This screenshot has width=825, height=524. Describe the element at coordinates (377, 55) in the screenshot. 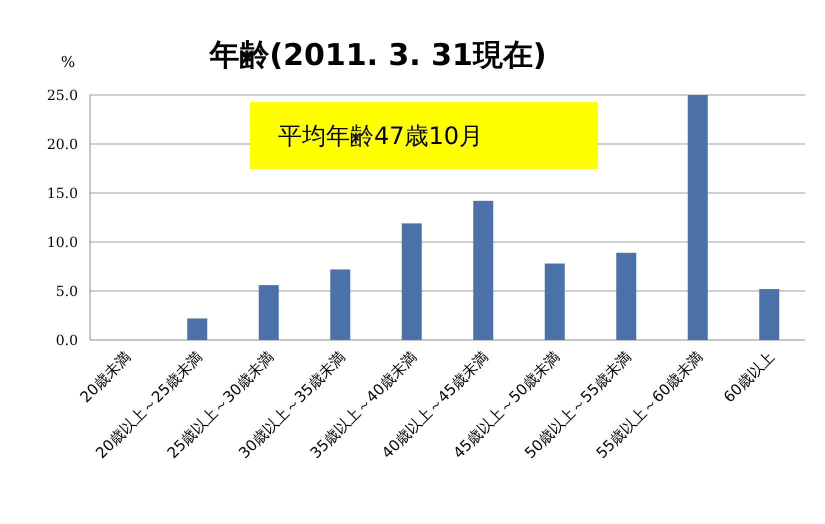

I see `chart-title: 年齢(2011. 3. 31現在)` at that location.